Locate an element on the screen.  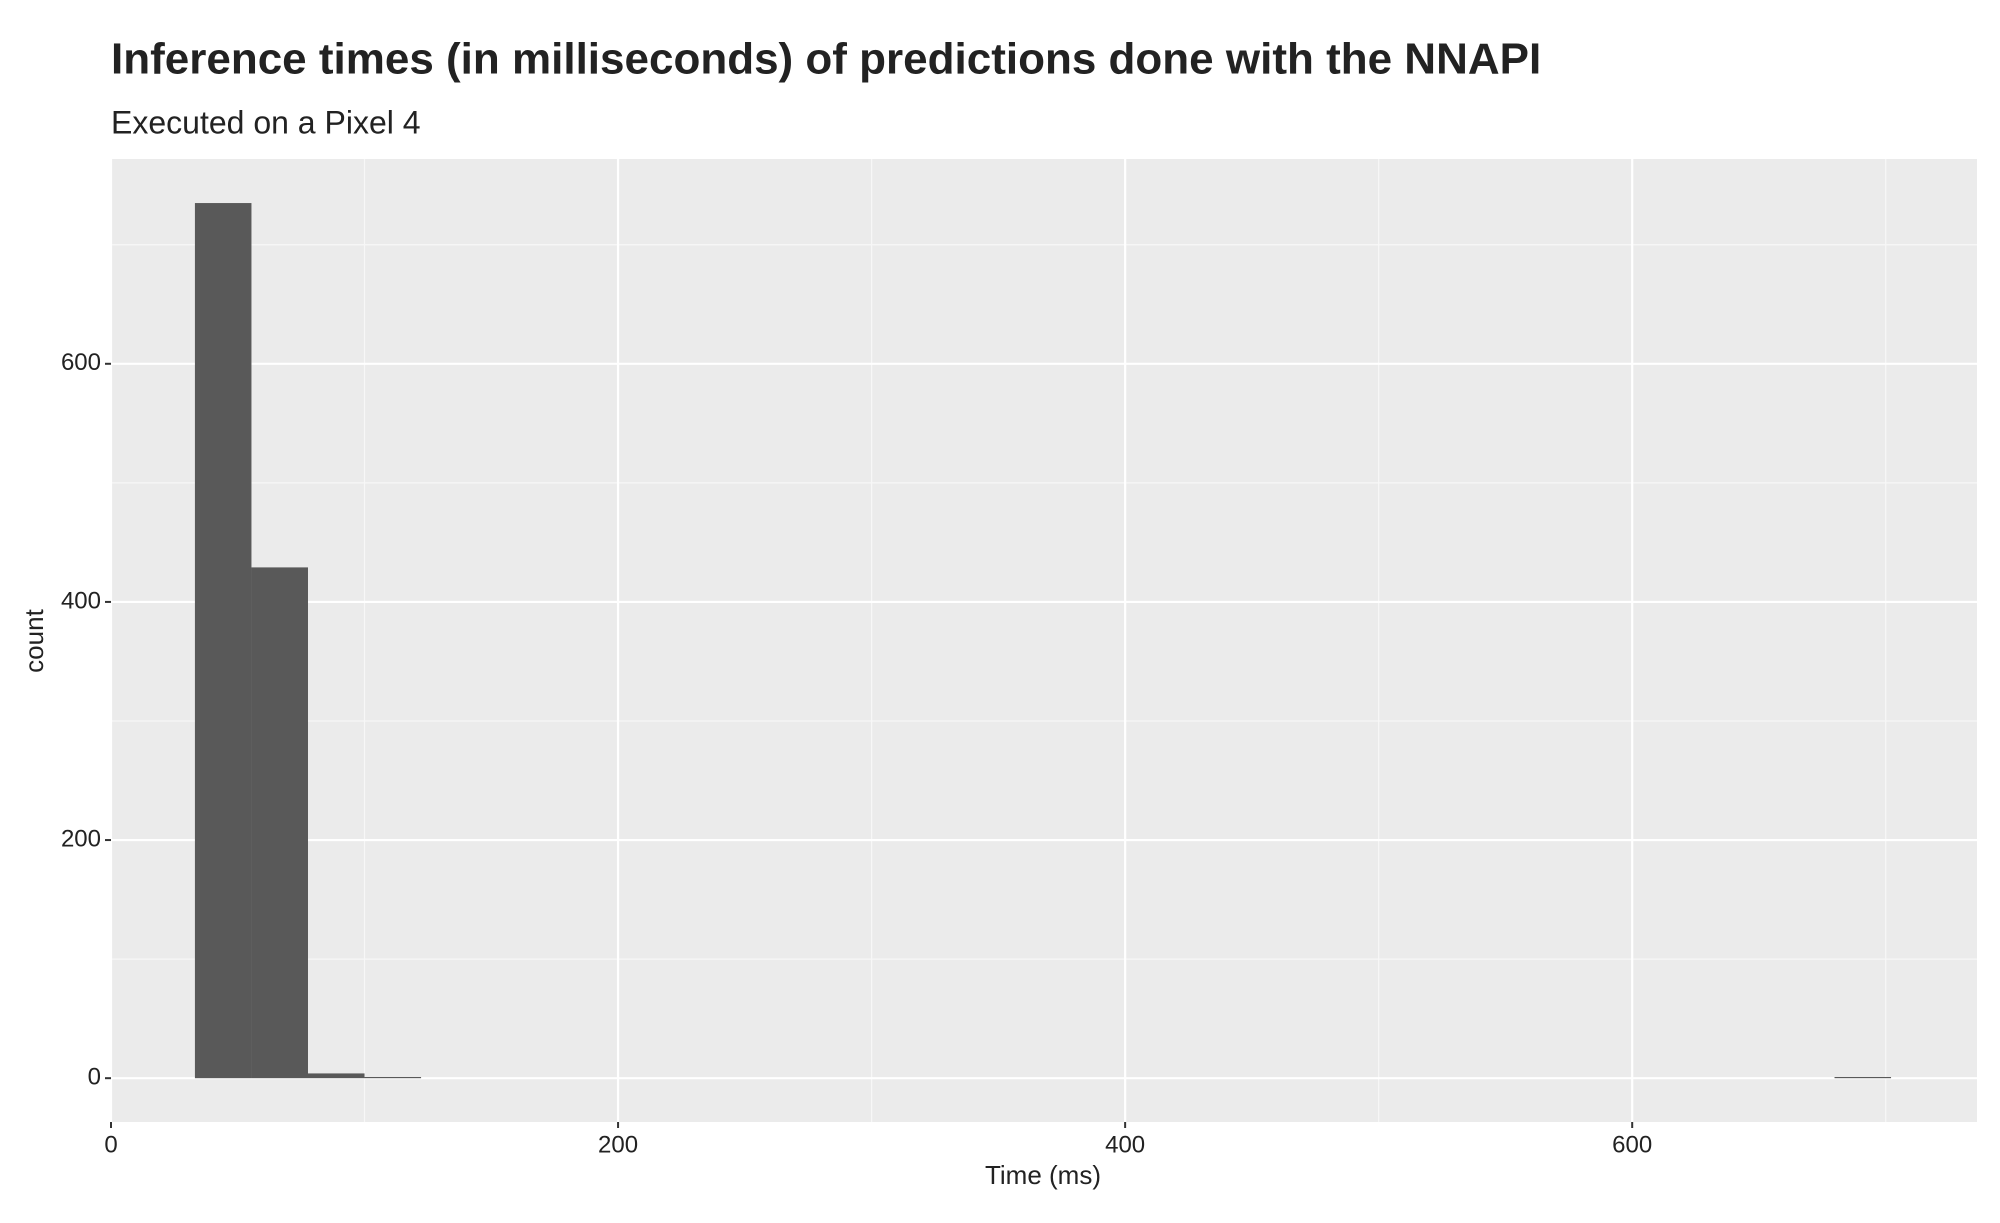
x-axis-label: Time (ms) is located at coordinates (1043, 1175).